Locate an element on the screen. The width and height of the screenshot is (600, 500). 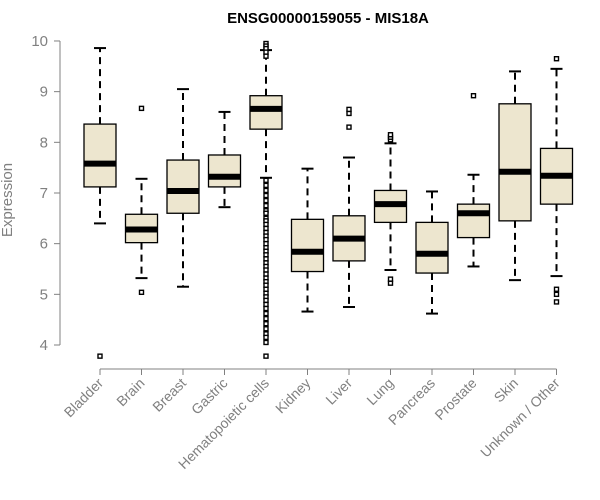
x-tick-label: Skin is located at coordinates (506, 390).